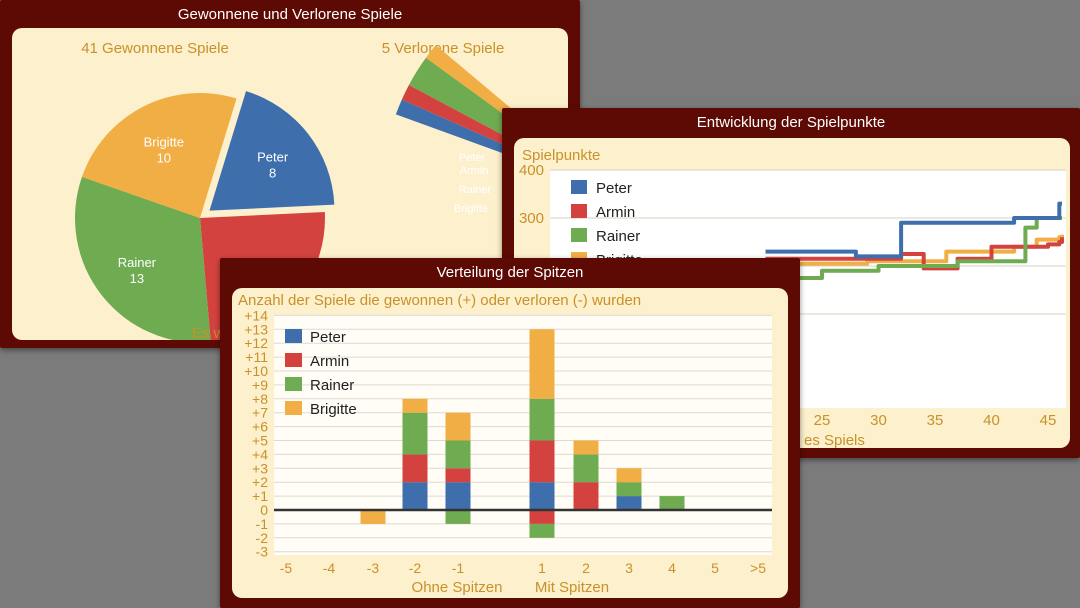 This screenshot has width=1080, height=608. Describe the element at coordinates (256, 315) in the screenshot. I see `y-tick-label: +14` at that location.